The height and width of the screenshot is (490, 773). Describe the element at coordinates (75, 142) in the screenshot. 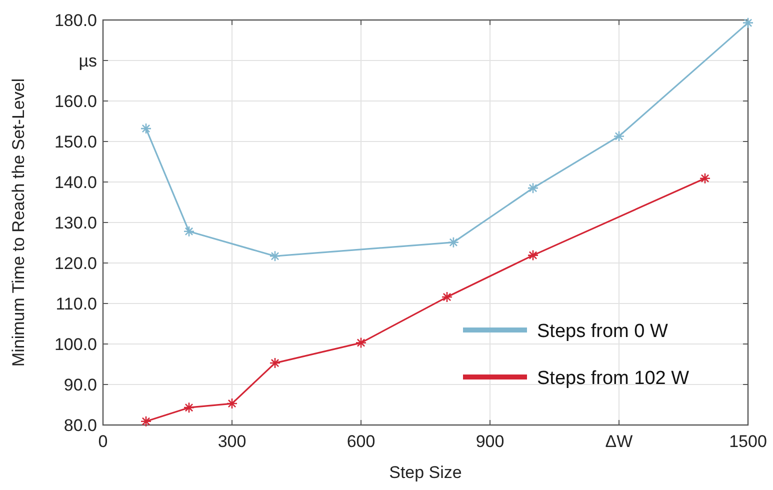

I see `y-tick-label: 150.0` at that location.